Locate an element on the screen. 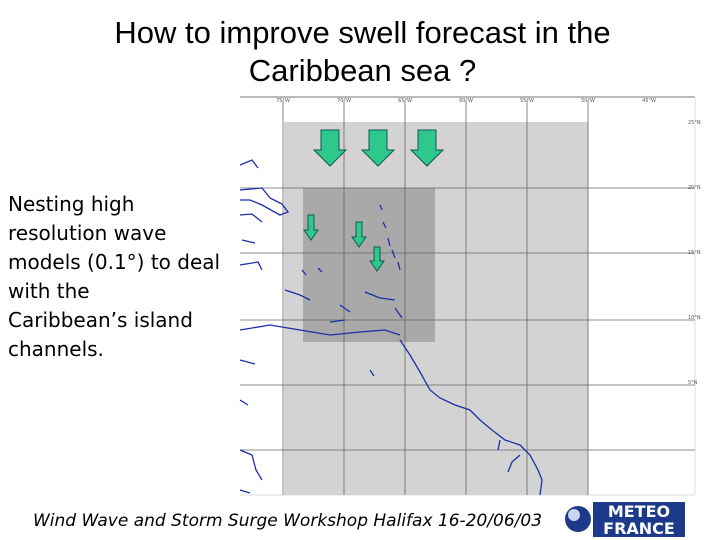 The height and width of the screenshot is (540, 720). logo: METEO FRANCE is located at coordinates (625, 519).